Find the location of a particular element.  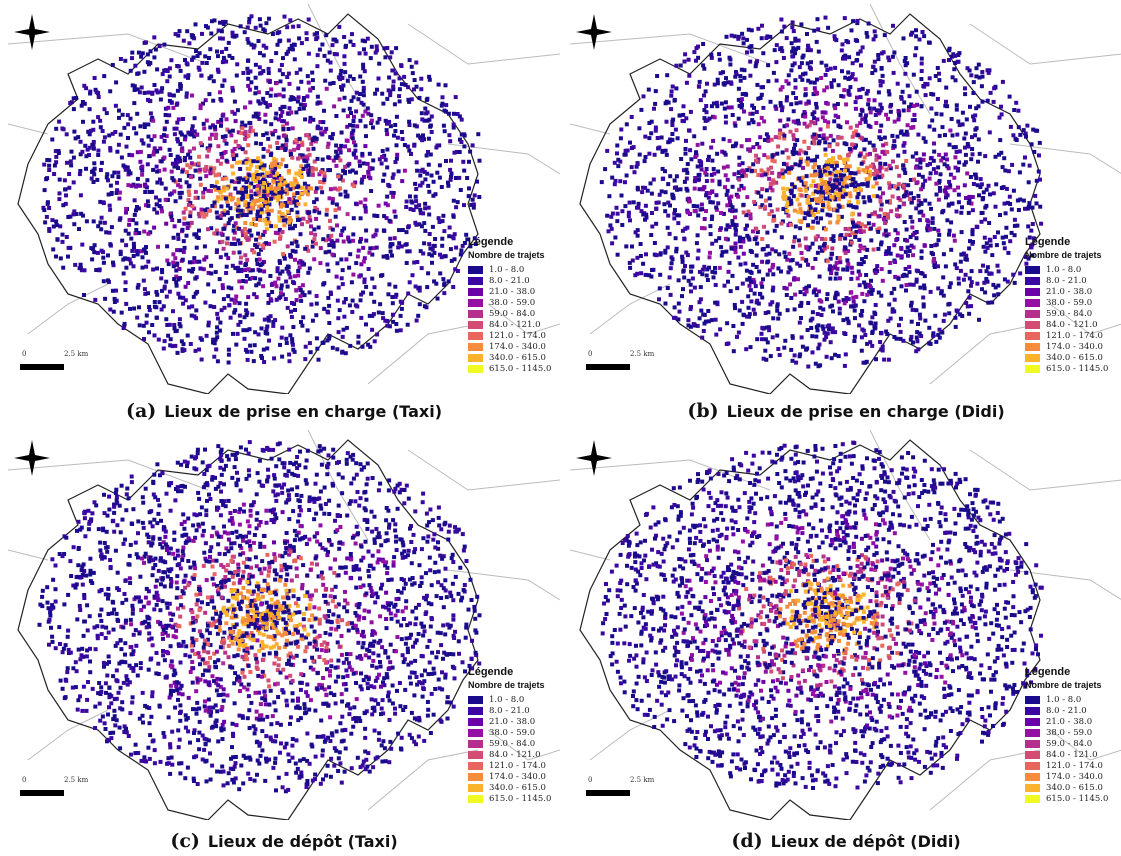

legend-label: 340.0 - 615.0 is located at coordinates (517, 357).